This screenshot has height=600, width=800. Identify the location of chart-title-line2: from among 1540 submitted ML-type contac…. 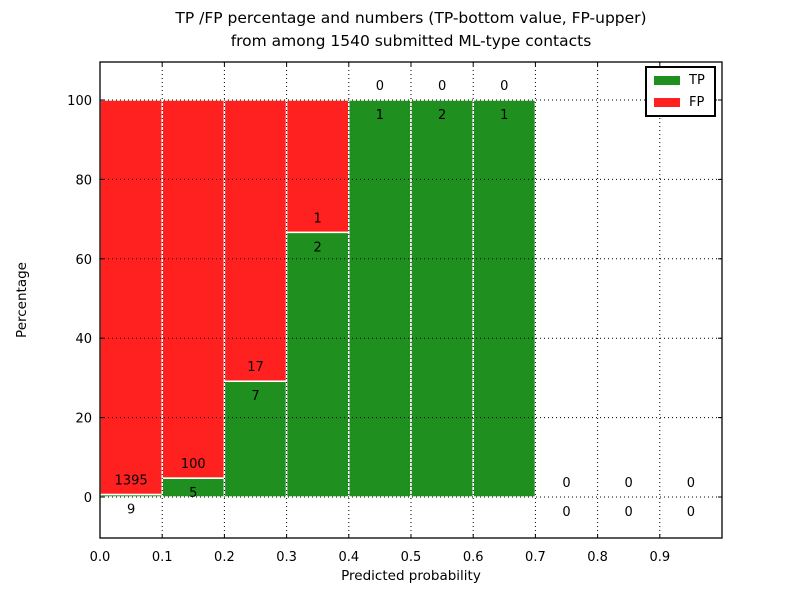
(411, 41).